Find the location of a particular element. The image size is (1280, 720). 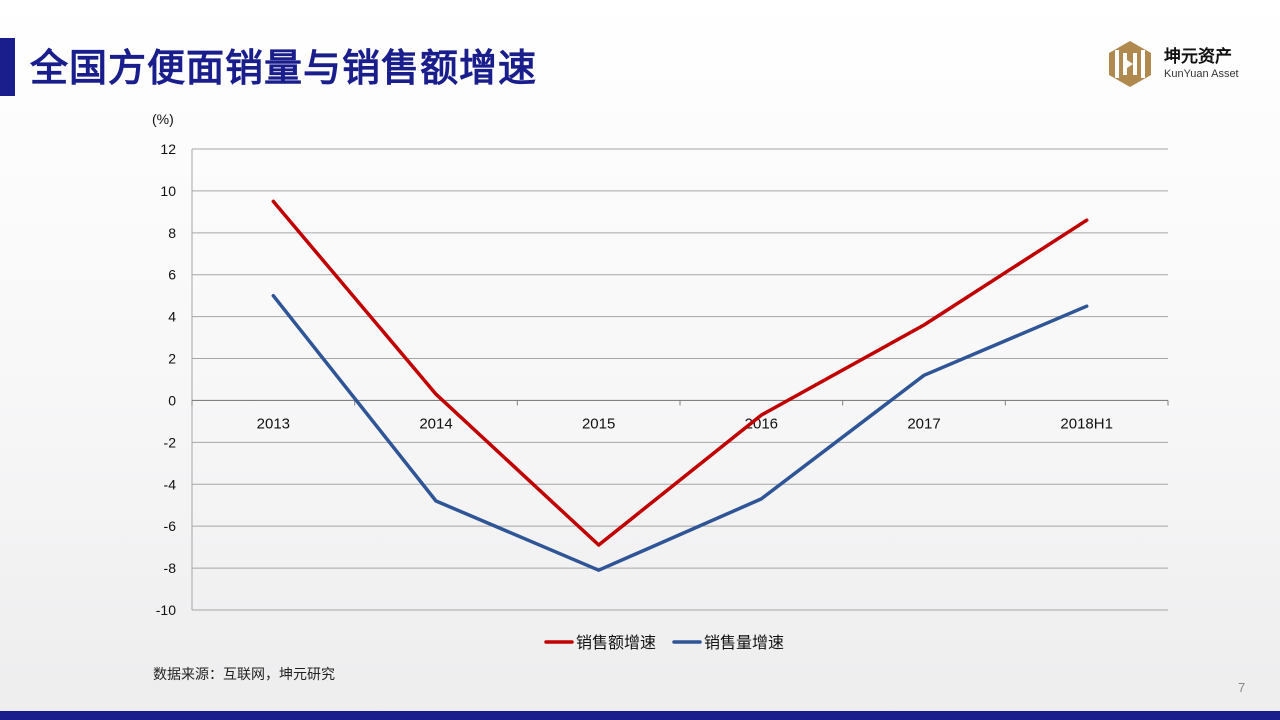

y-unit-label: (%) is located at coordinates (163, 119).